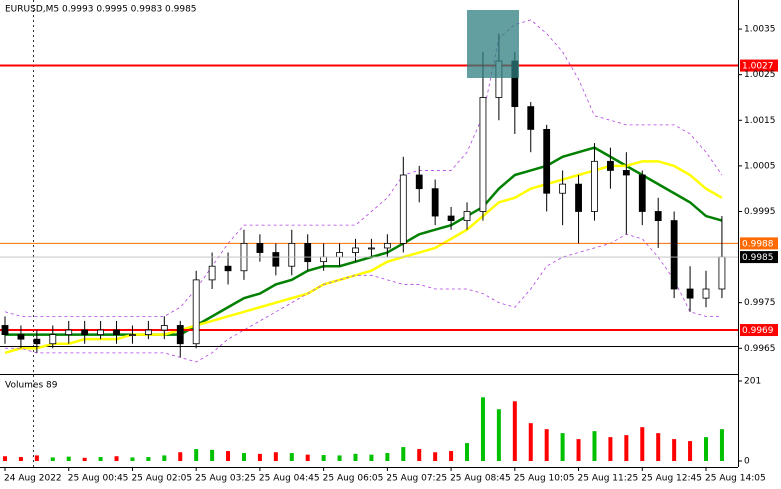  Describe the element at coordinates (353, 479) in the screenshot. I see `x-tick-label: 25 Aug 06:05` at that location.